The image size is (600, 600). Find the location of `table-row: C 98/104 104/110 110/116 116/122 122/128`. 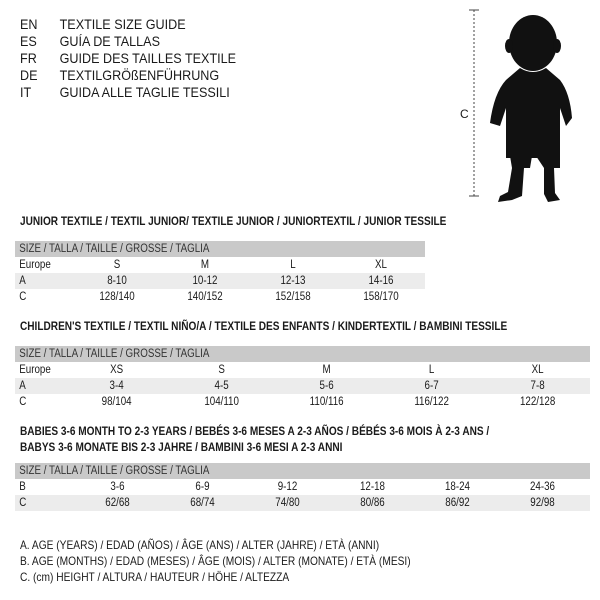

table-row: C 98/104 104/110 110/116 116/122 122/128 is located at coordinates (302, 402).